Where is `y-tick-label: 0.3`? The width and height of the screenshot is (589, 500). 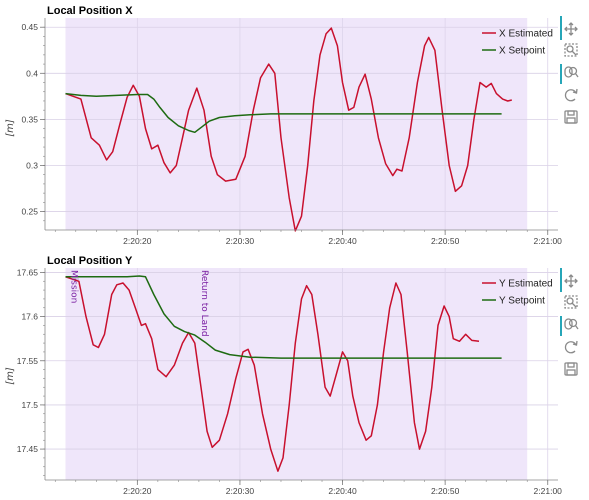
y-tick-label: 0.3 is located at coordinates (32, 165).